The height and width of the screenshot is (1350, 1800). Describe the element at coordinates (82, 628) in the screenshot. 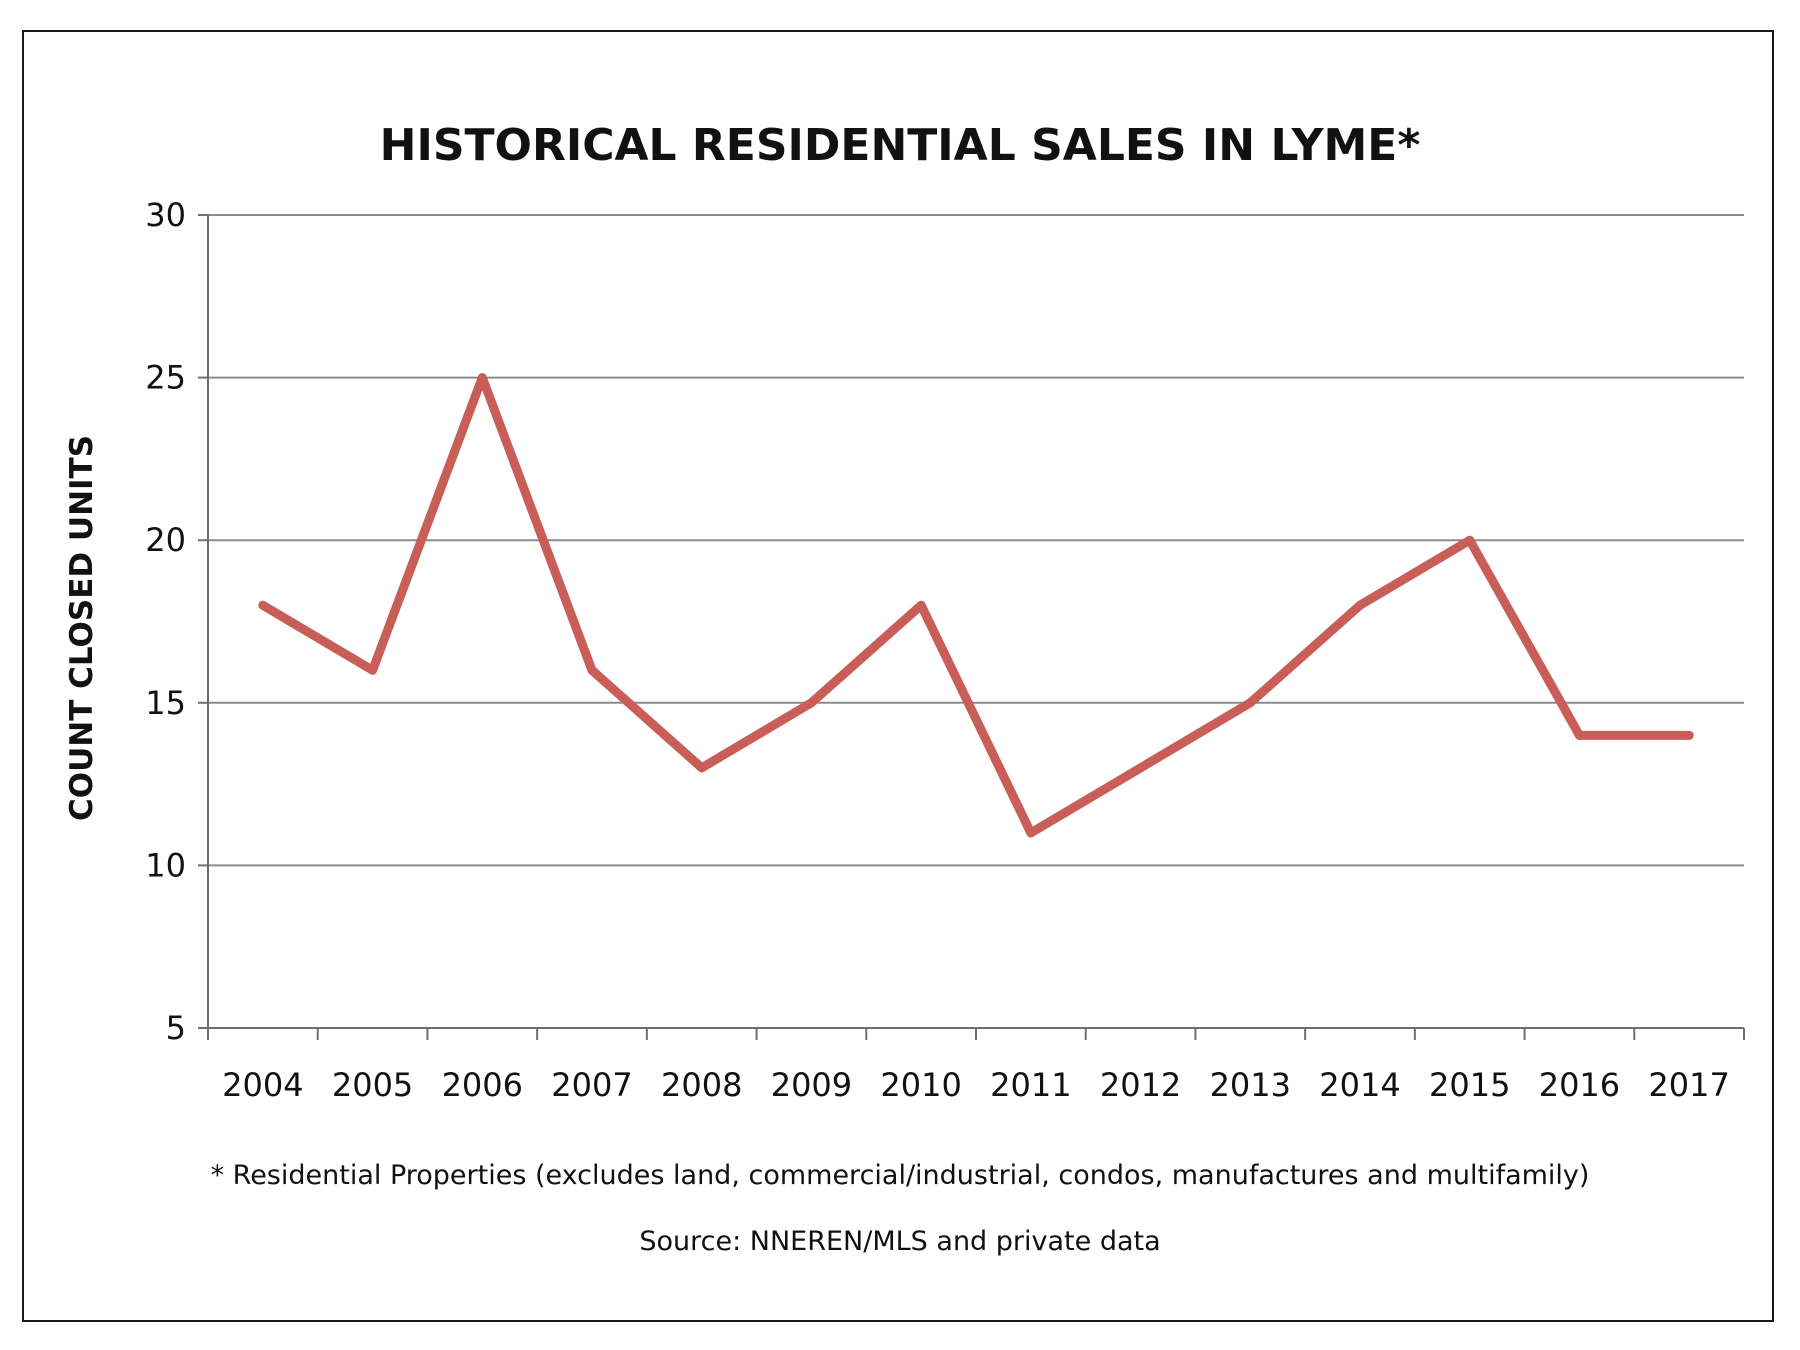

I see `y-axis-label: COUNT CLOSED UNITS` at that location.